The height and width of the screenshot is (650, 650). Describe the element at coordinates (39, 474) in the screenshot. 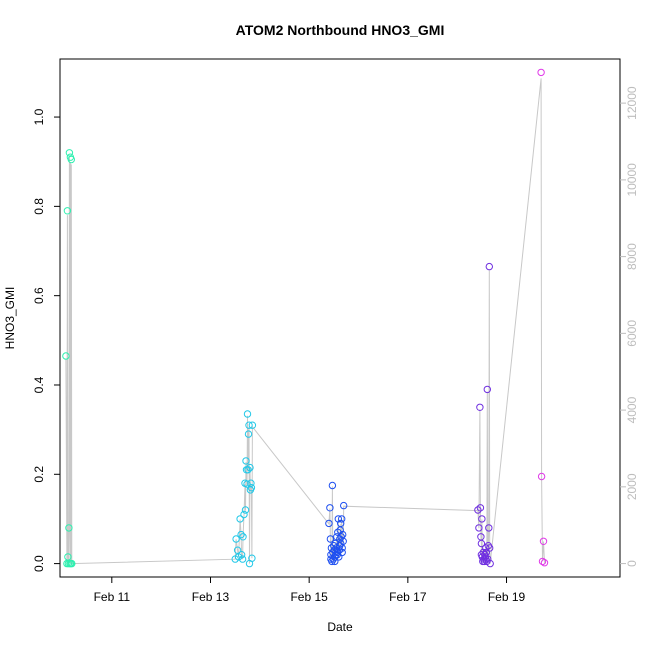

I see `y-tick-label: 0.2` at that location.